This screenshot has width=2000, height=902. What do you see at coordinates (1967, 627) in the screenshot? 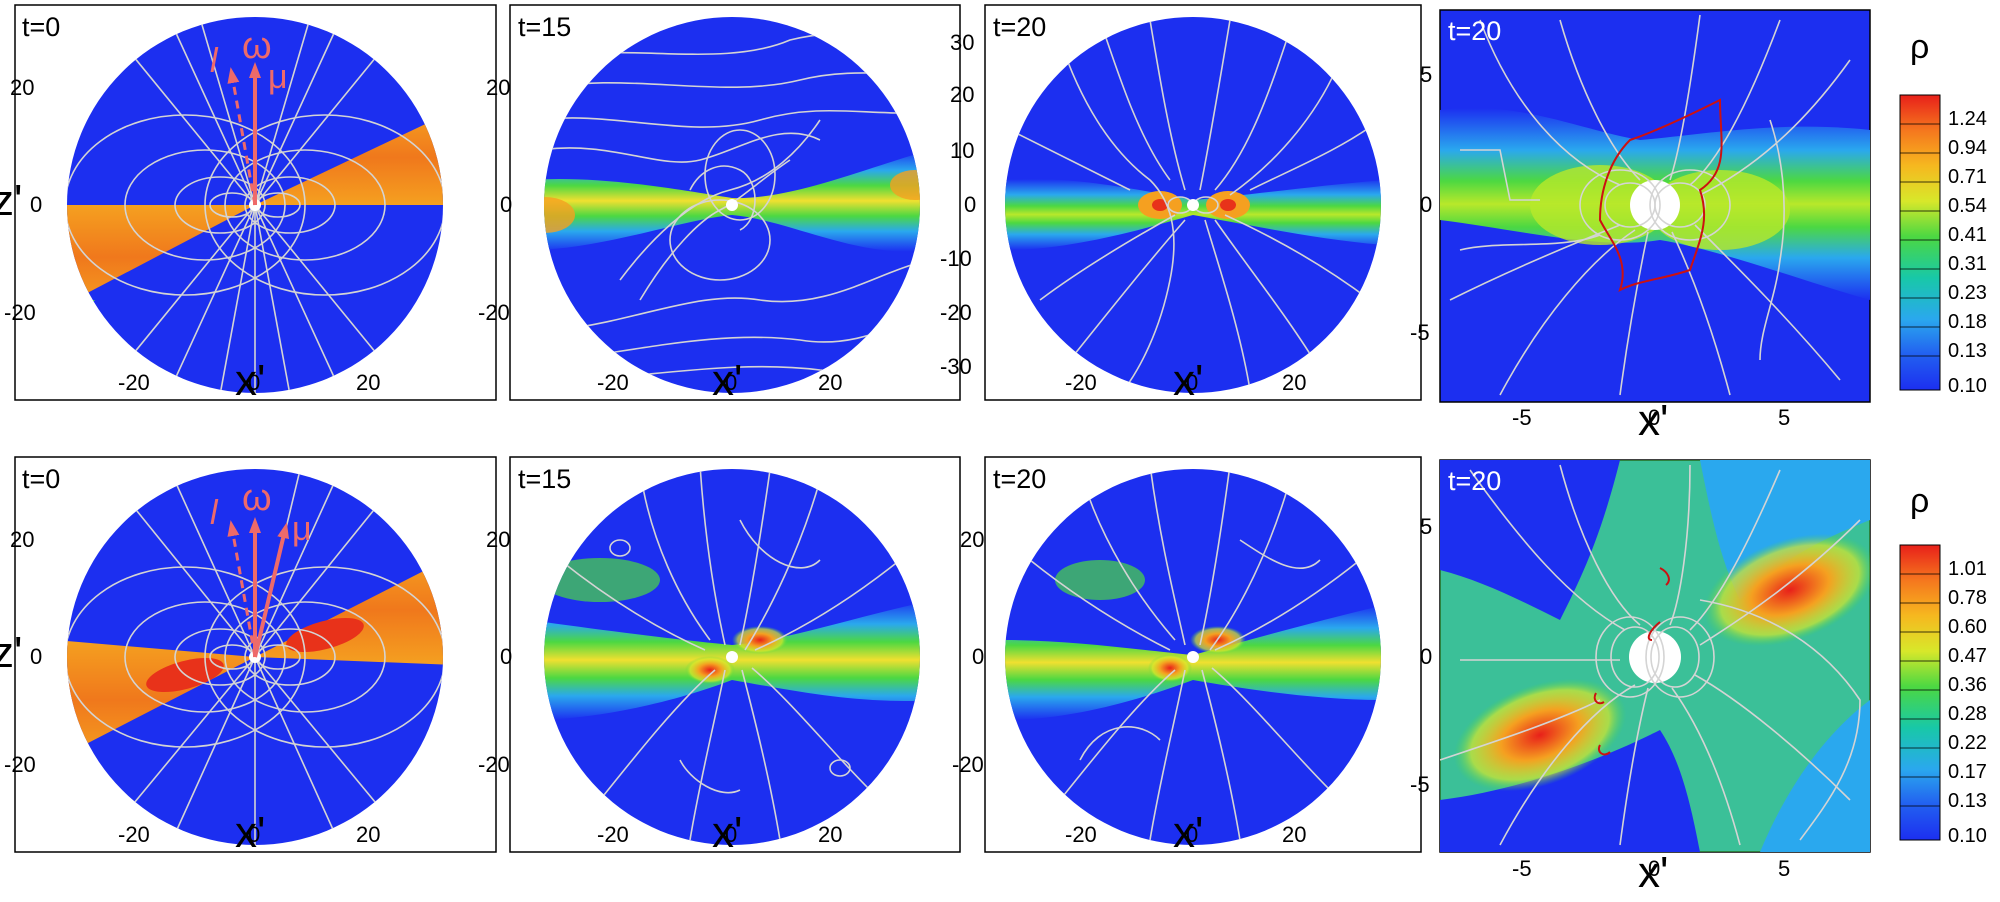
I see `colorbar-tick: 0.60` at bounding box center [1967, 627].